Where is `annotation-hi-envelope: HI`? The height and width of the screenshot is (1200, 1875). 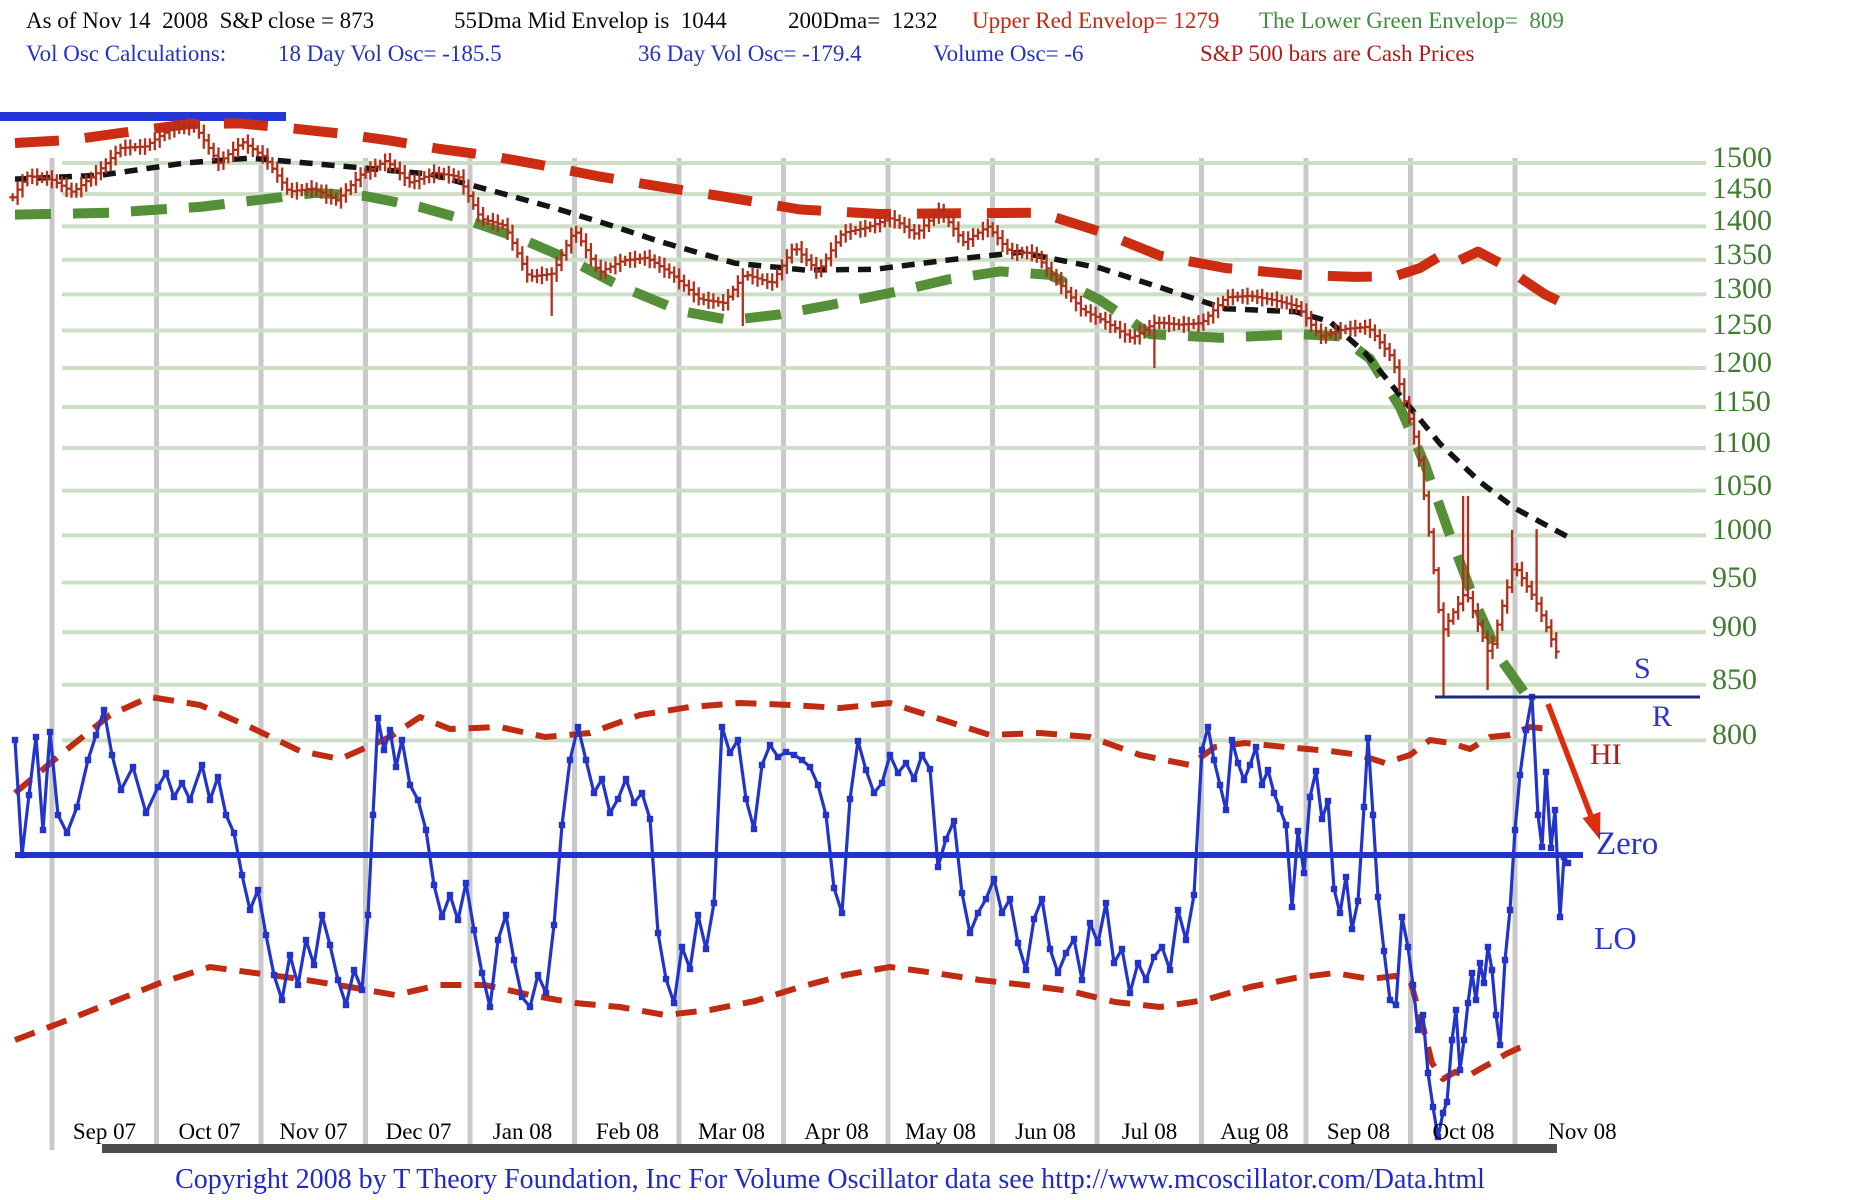
annotation-hi-envelope: HI is located at coordinates (1606, 754).